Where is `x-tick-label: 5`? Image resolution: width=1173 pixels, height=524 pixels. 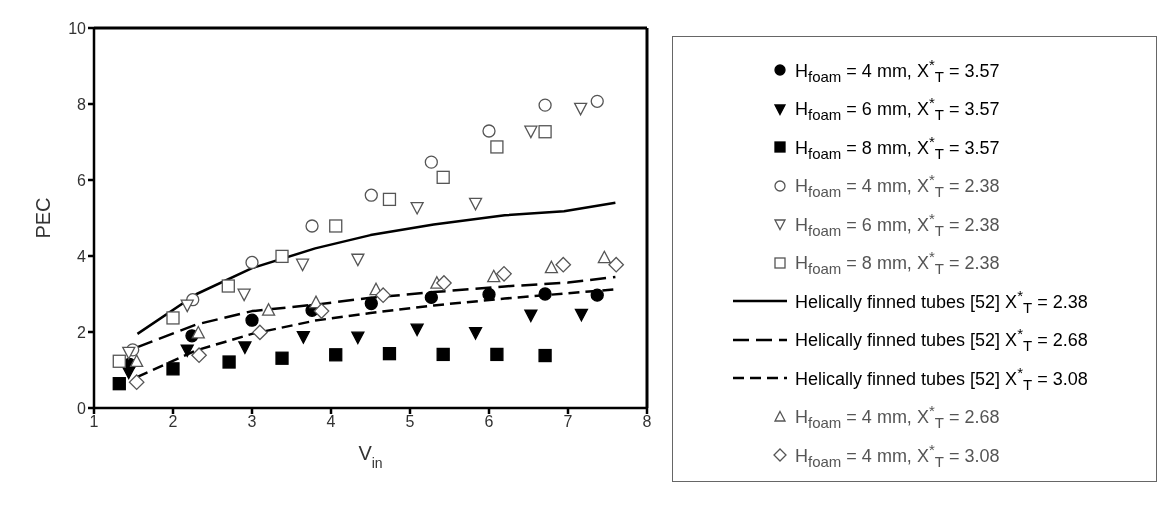 x-tick-label: 5 is located at coordinates (410, 422).